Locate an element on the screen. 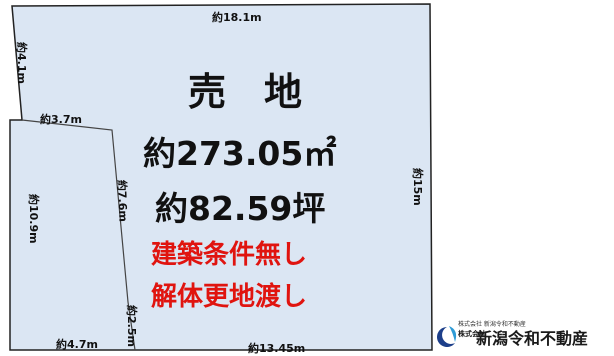 This screenshot has width=614, height=356. logo-leaf-icon is located at coordinates (453, 334).